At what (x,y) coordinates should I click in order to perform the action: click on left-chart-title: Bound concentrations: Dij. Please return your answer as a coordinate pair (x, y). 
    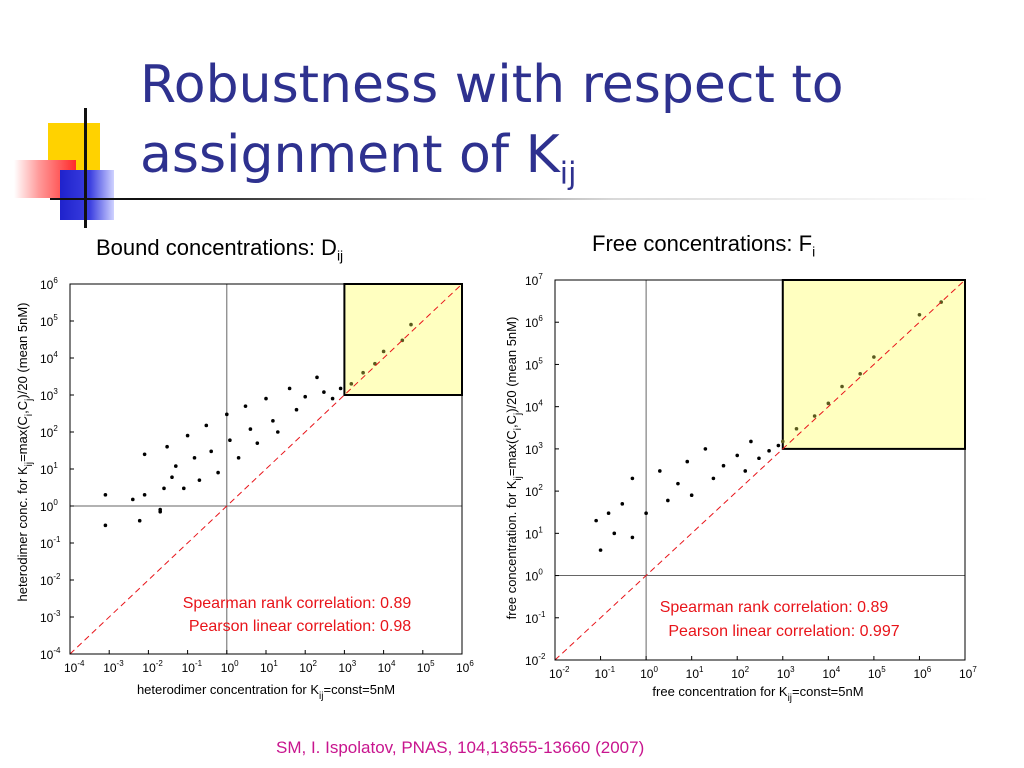
    Looking at the image, I should click on (219, 249).